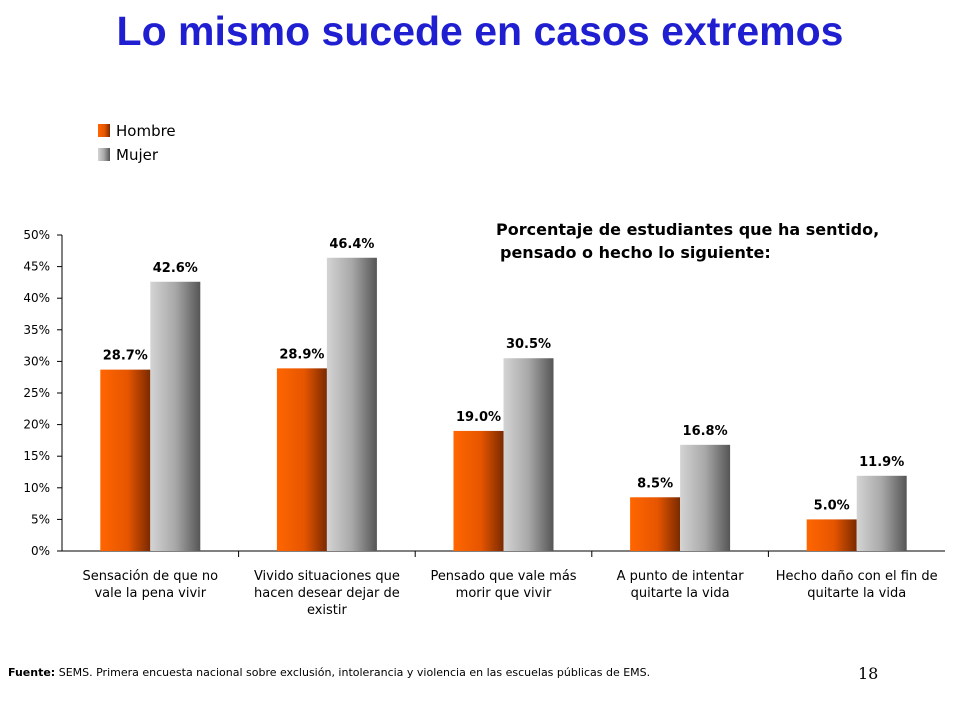 The height and width of the screenshot is (720, 960). What do you see at coordinates (36, 425) in the screenshot?
I see `y-tick-label: 20%` at bounding box center [36, 425].